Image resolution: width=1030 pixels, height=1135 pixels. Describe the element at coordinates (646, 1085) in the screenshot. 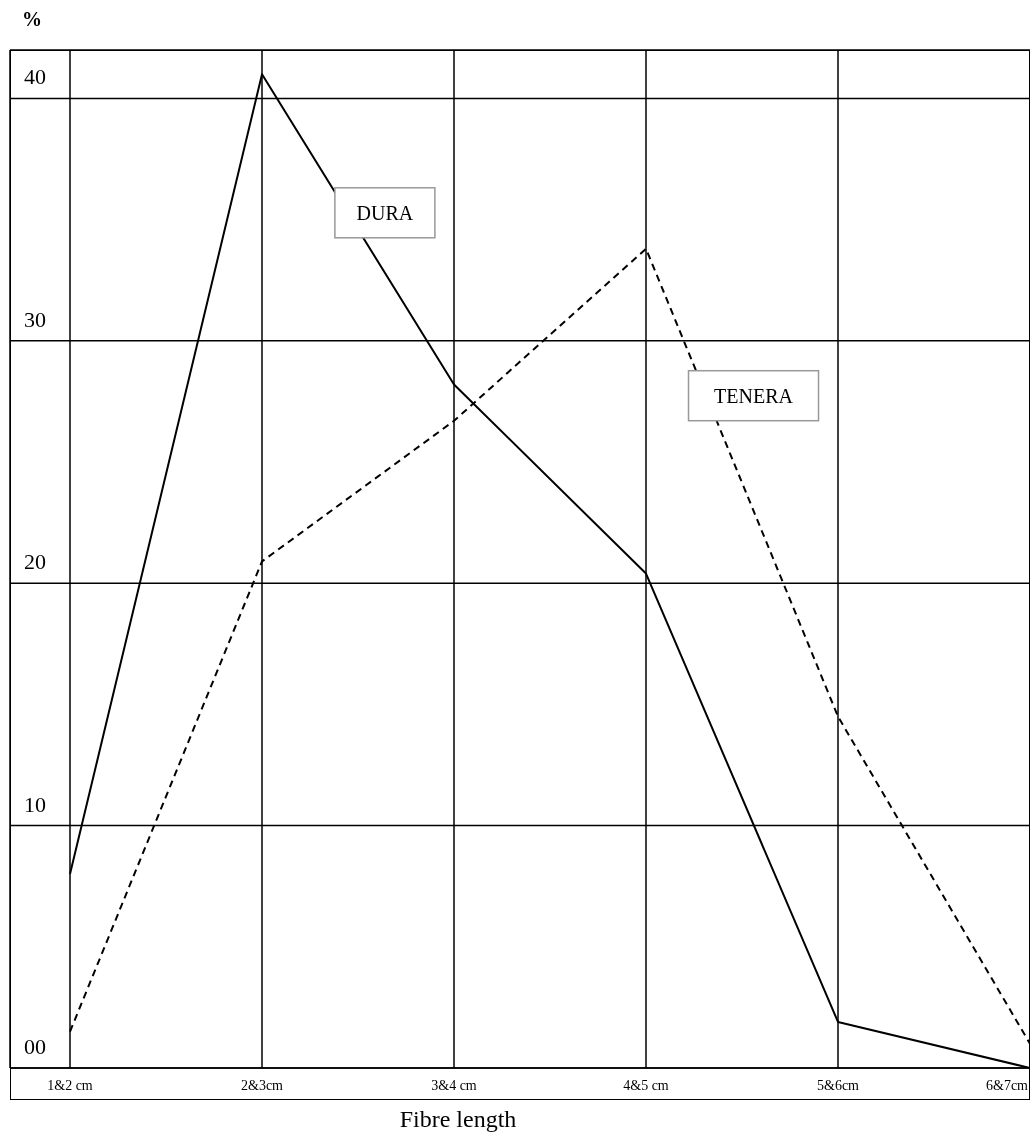

I see `x-tick-label: 4&5 cm` at that location.